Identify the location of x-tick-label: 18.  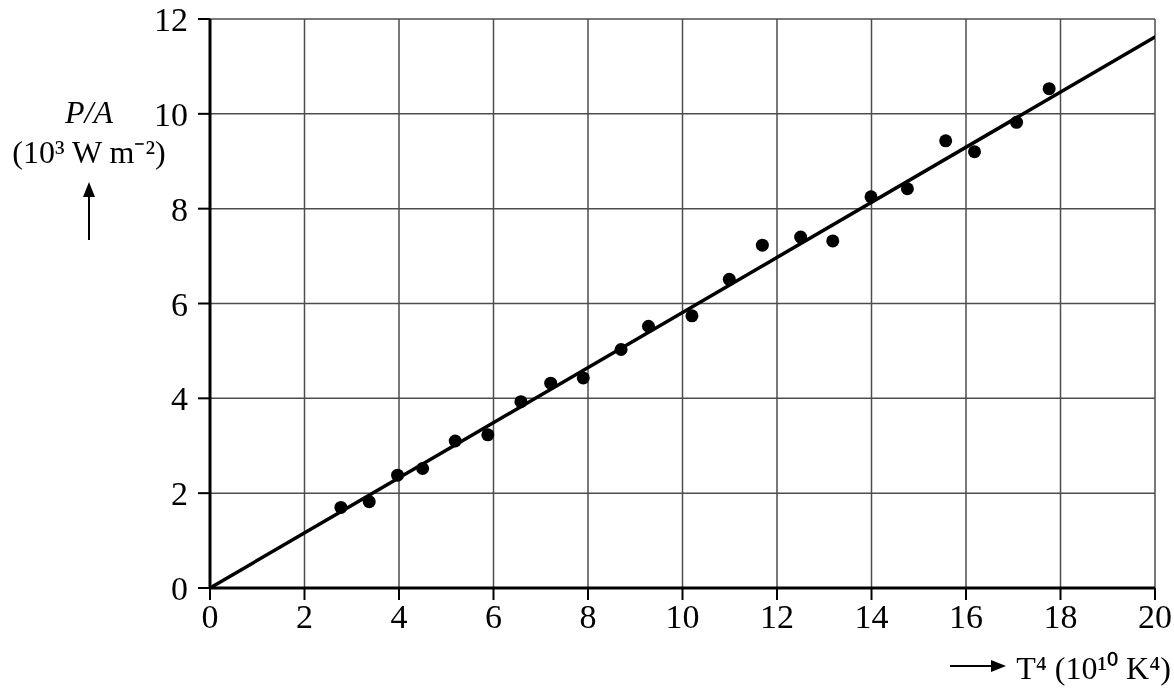
(1060, 617).